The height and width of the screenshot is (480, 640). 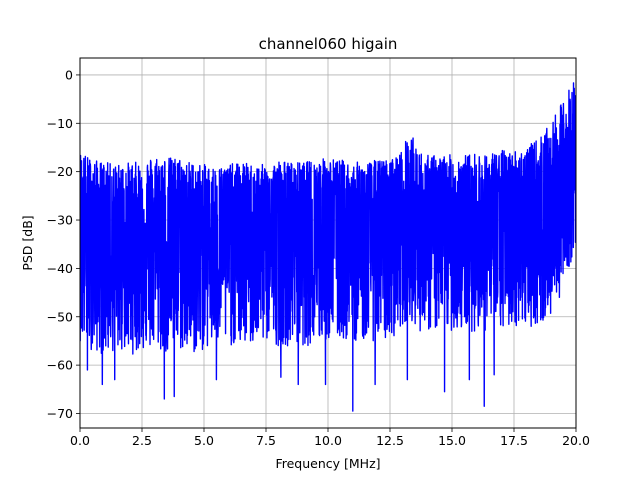 I want to click on x-tick-label: 7.5, so click(x=266, y=440).